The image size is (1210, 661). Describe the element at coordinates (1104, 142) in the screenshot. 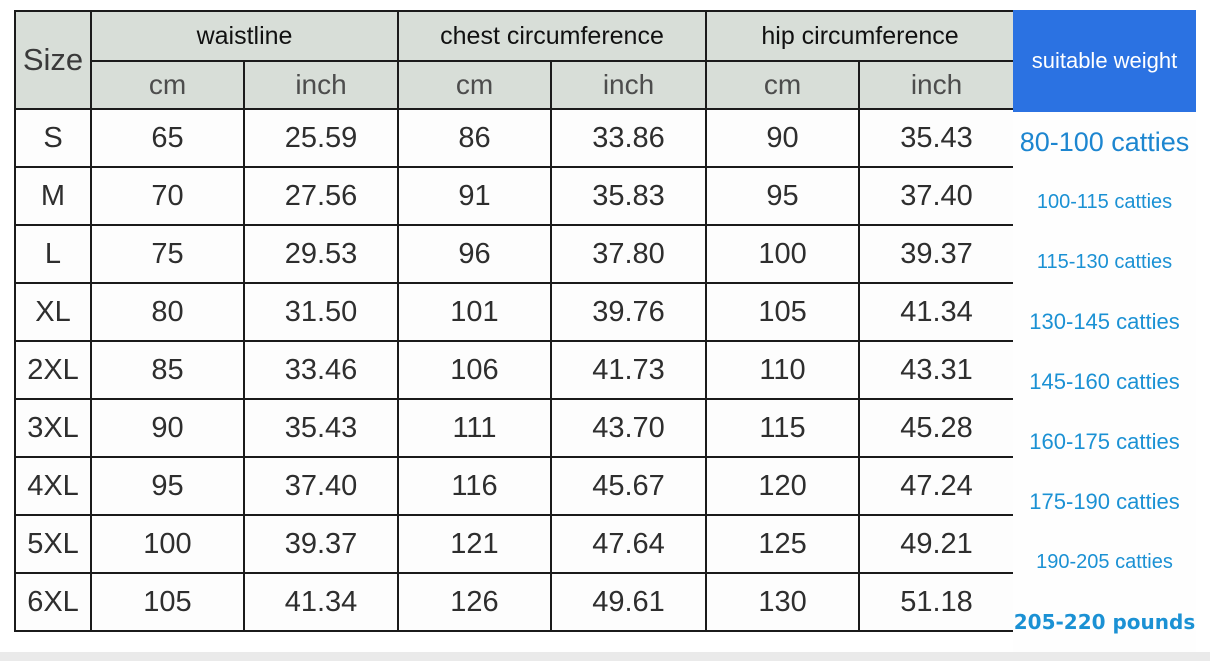

I see `weight-value: 80-100 catties` at that location.